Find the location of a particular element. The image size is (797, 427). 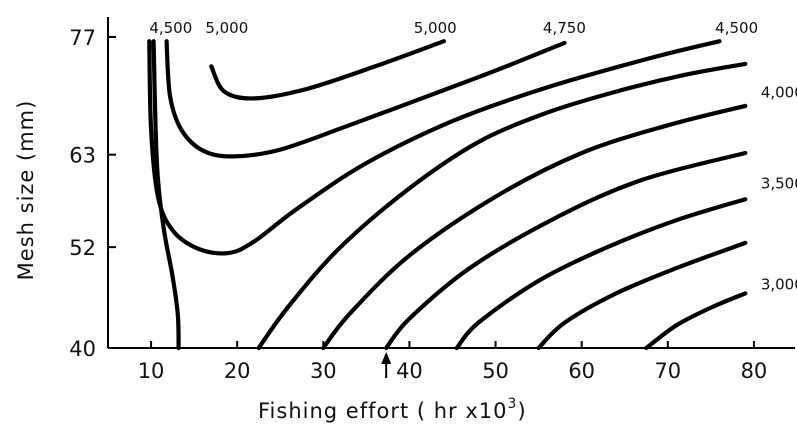

x-tick-label: 40 is located at coordinates (409, 371).